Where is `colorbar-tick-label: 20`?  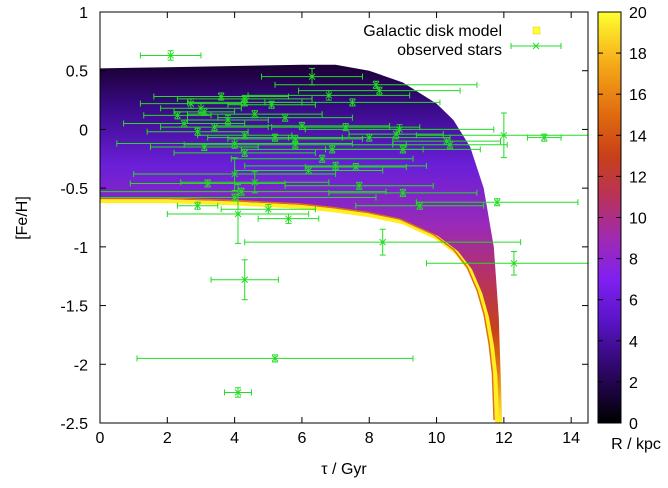
colorbar-tick-label: 20 is located at coordinates (638, 13).